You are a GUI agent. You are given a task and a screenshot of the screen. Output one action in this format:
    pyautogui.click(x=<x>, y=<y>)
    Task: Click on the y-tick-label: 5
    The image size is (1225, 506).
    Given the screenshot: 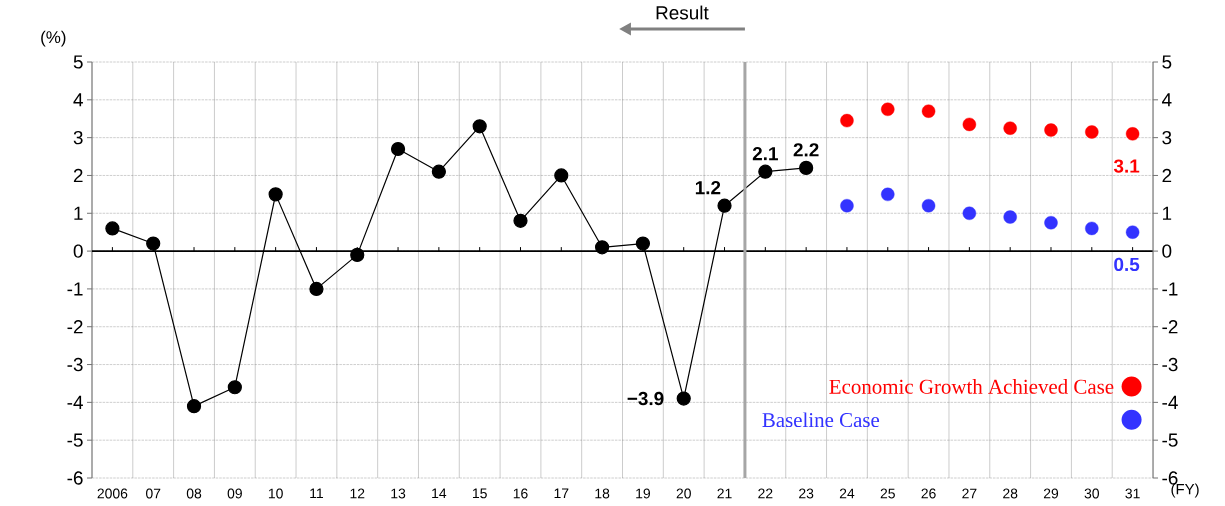 What is the action you would take?
    pyautogui.click(x=78, y=62)
    